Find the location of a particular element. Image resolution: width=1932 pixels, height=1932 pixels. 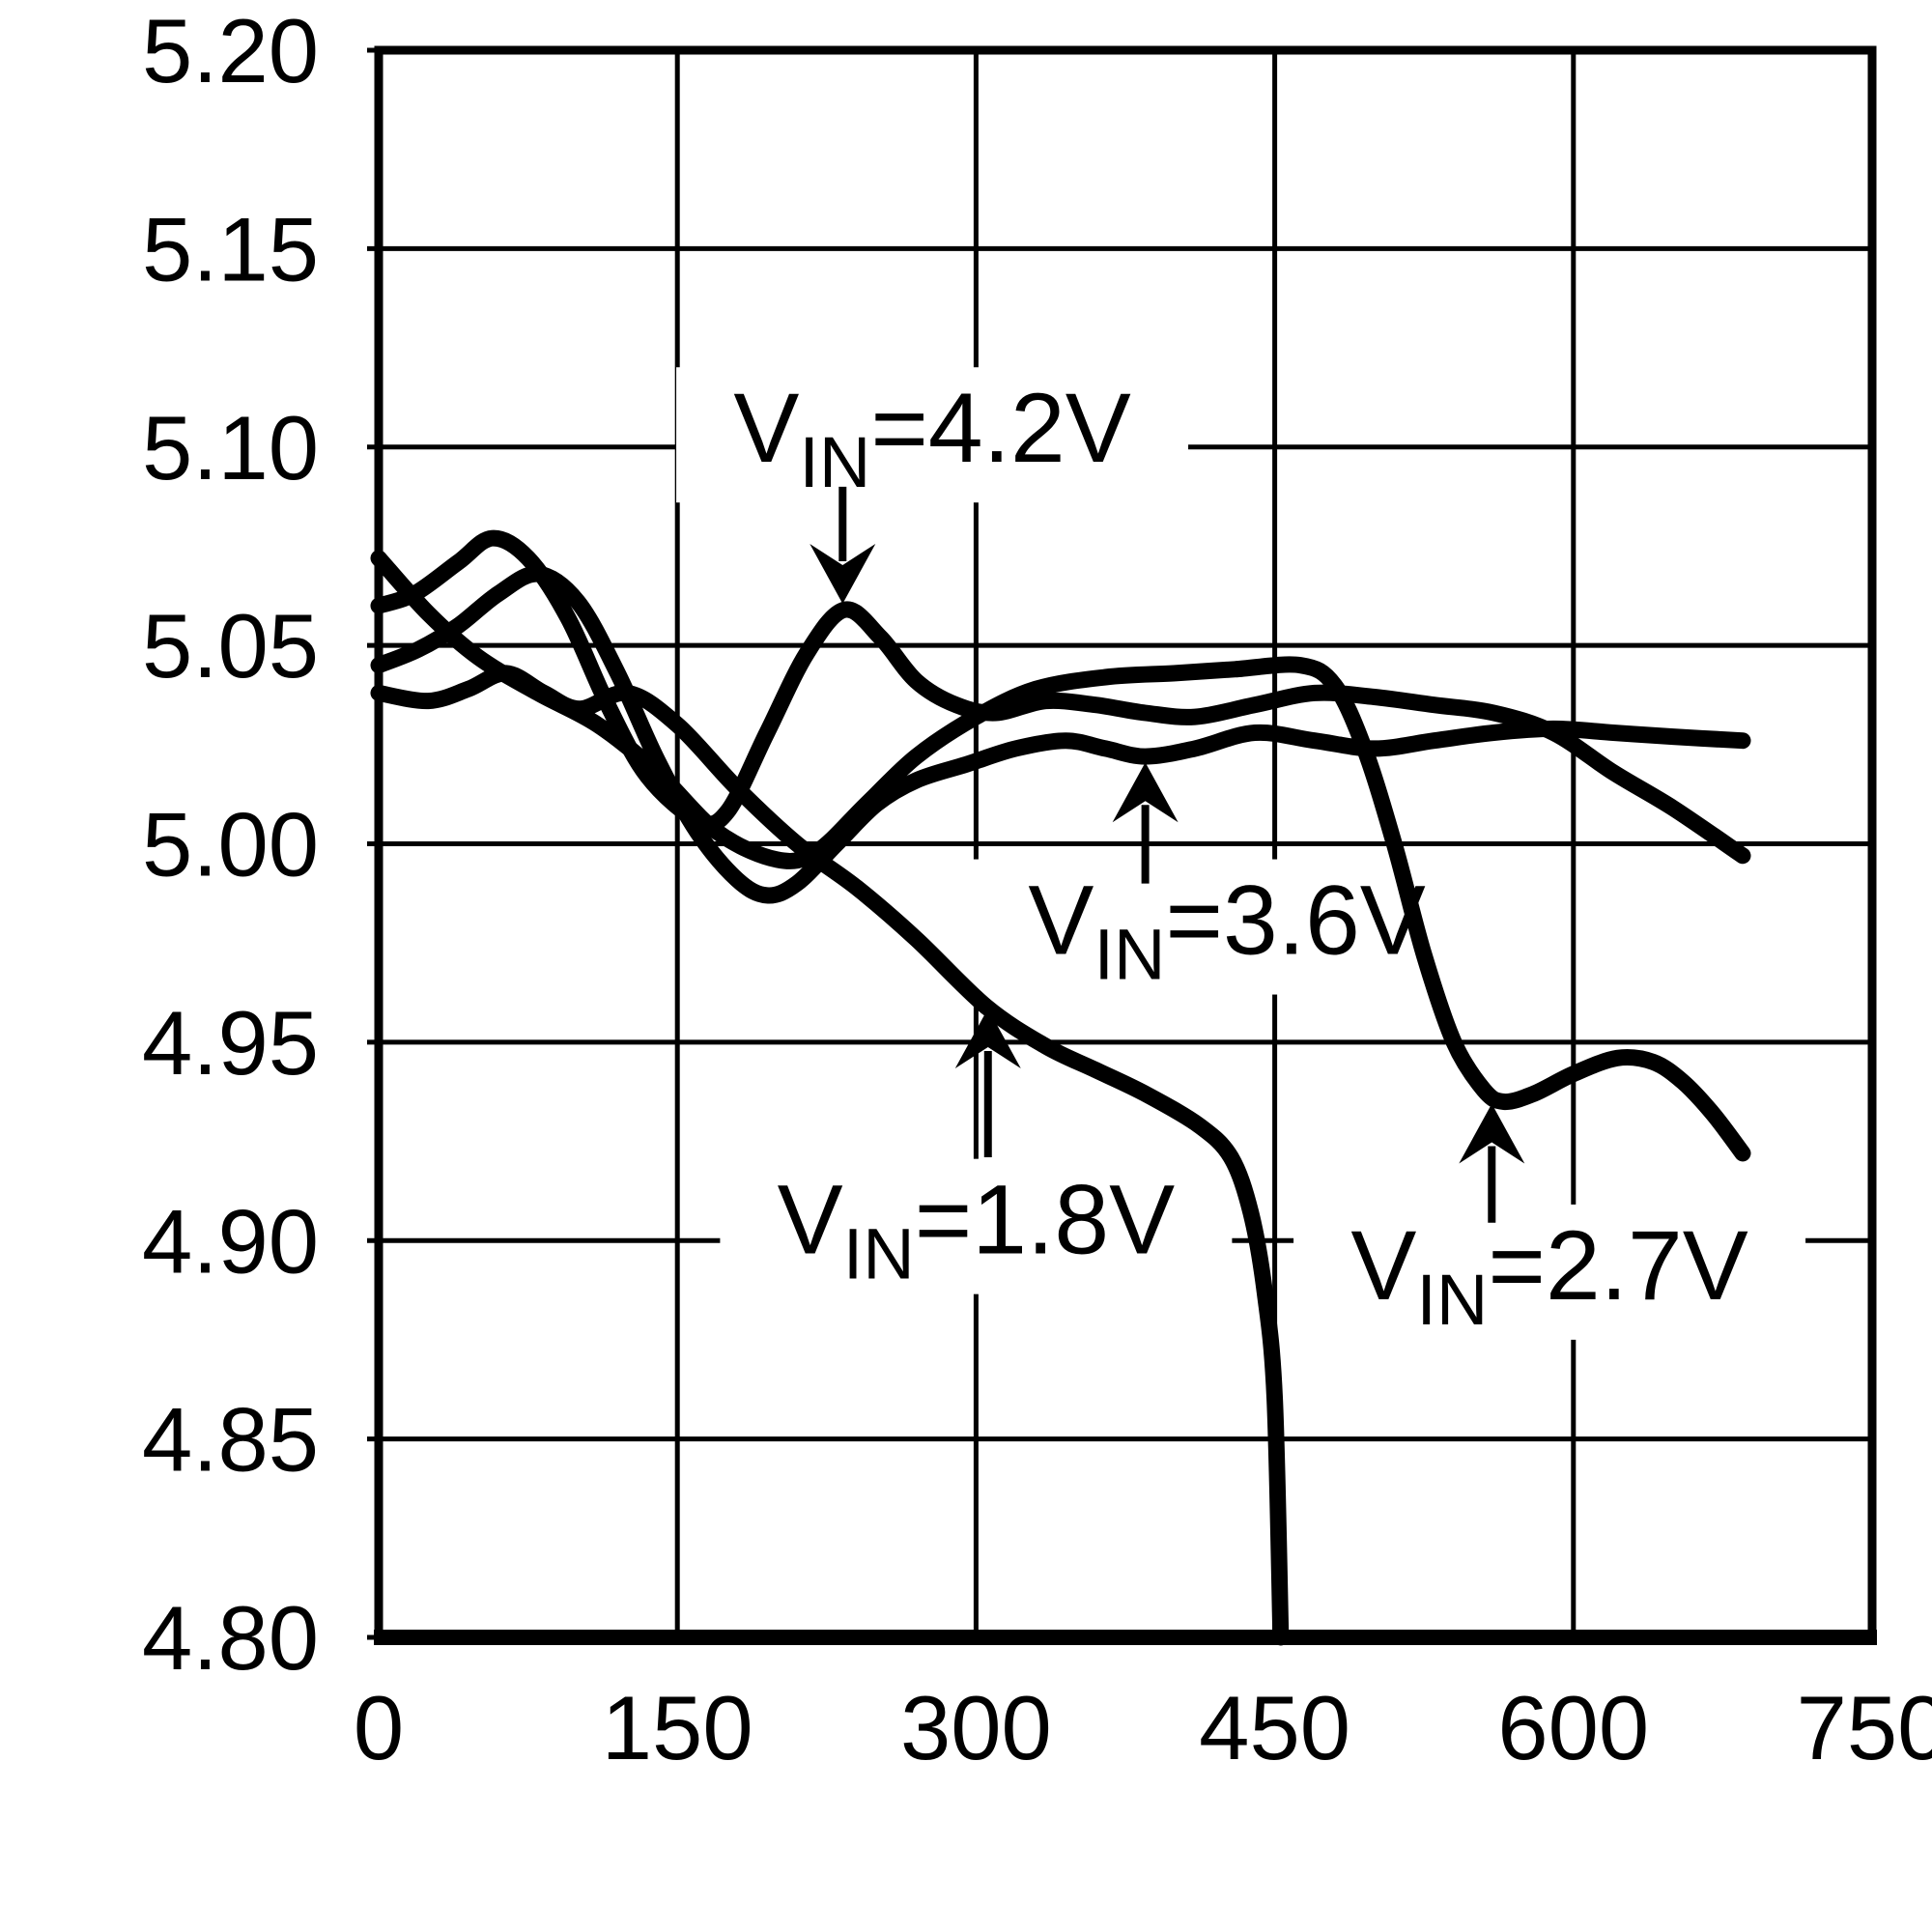

arrow-head-vin-4-2v is located at coordinates (843, 573).